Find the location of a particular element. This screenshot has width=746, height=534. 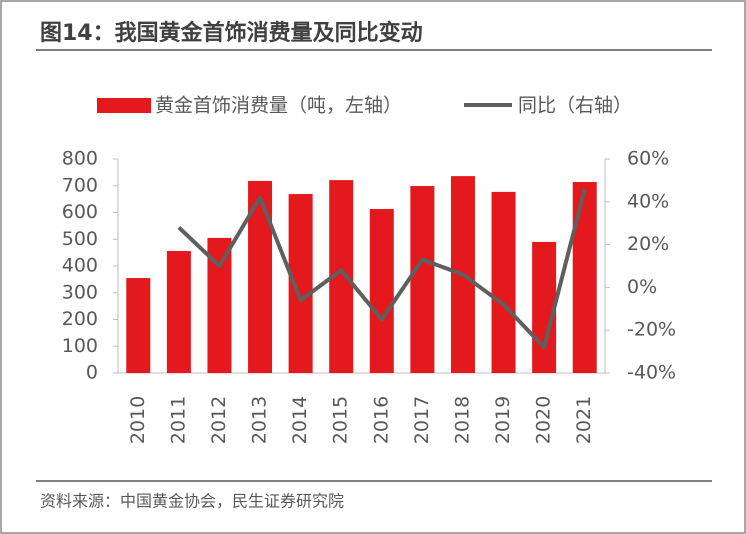

source: 资料来源：中国黄金协会，民生证券研究院 is located at coordinates (192, 501).